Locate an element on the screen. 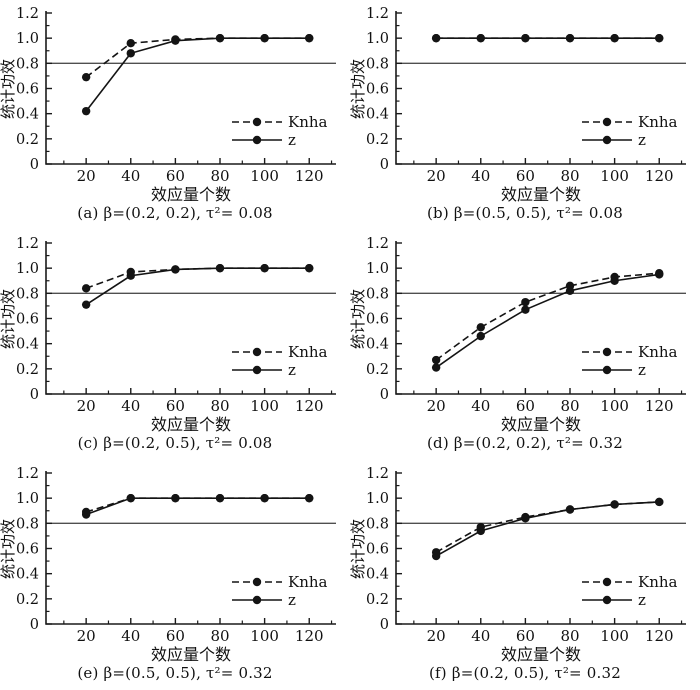  panel-b-caption: (b) β=(0.5, 0.5), τ²= 0.08 is located at coordinates (525, 213).